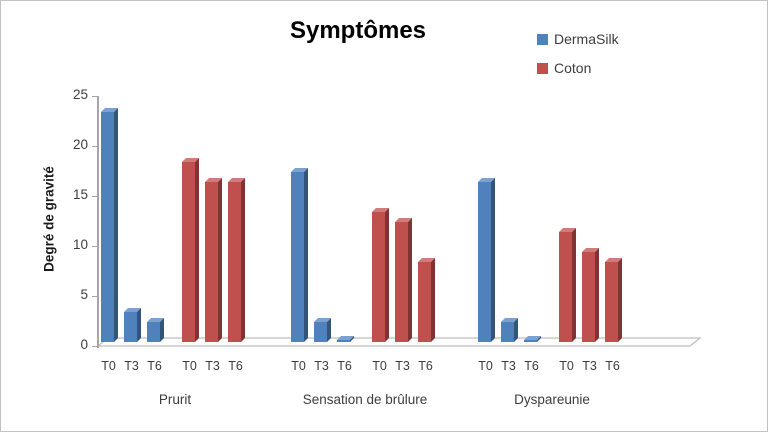 Image resolution: width=768 pixels, height=432 pixels. Describe the element at coordinates (611, 302) in the screenshot. I see `bar-coton-dyspareunie-t6` at that location.